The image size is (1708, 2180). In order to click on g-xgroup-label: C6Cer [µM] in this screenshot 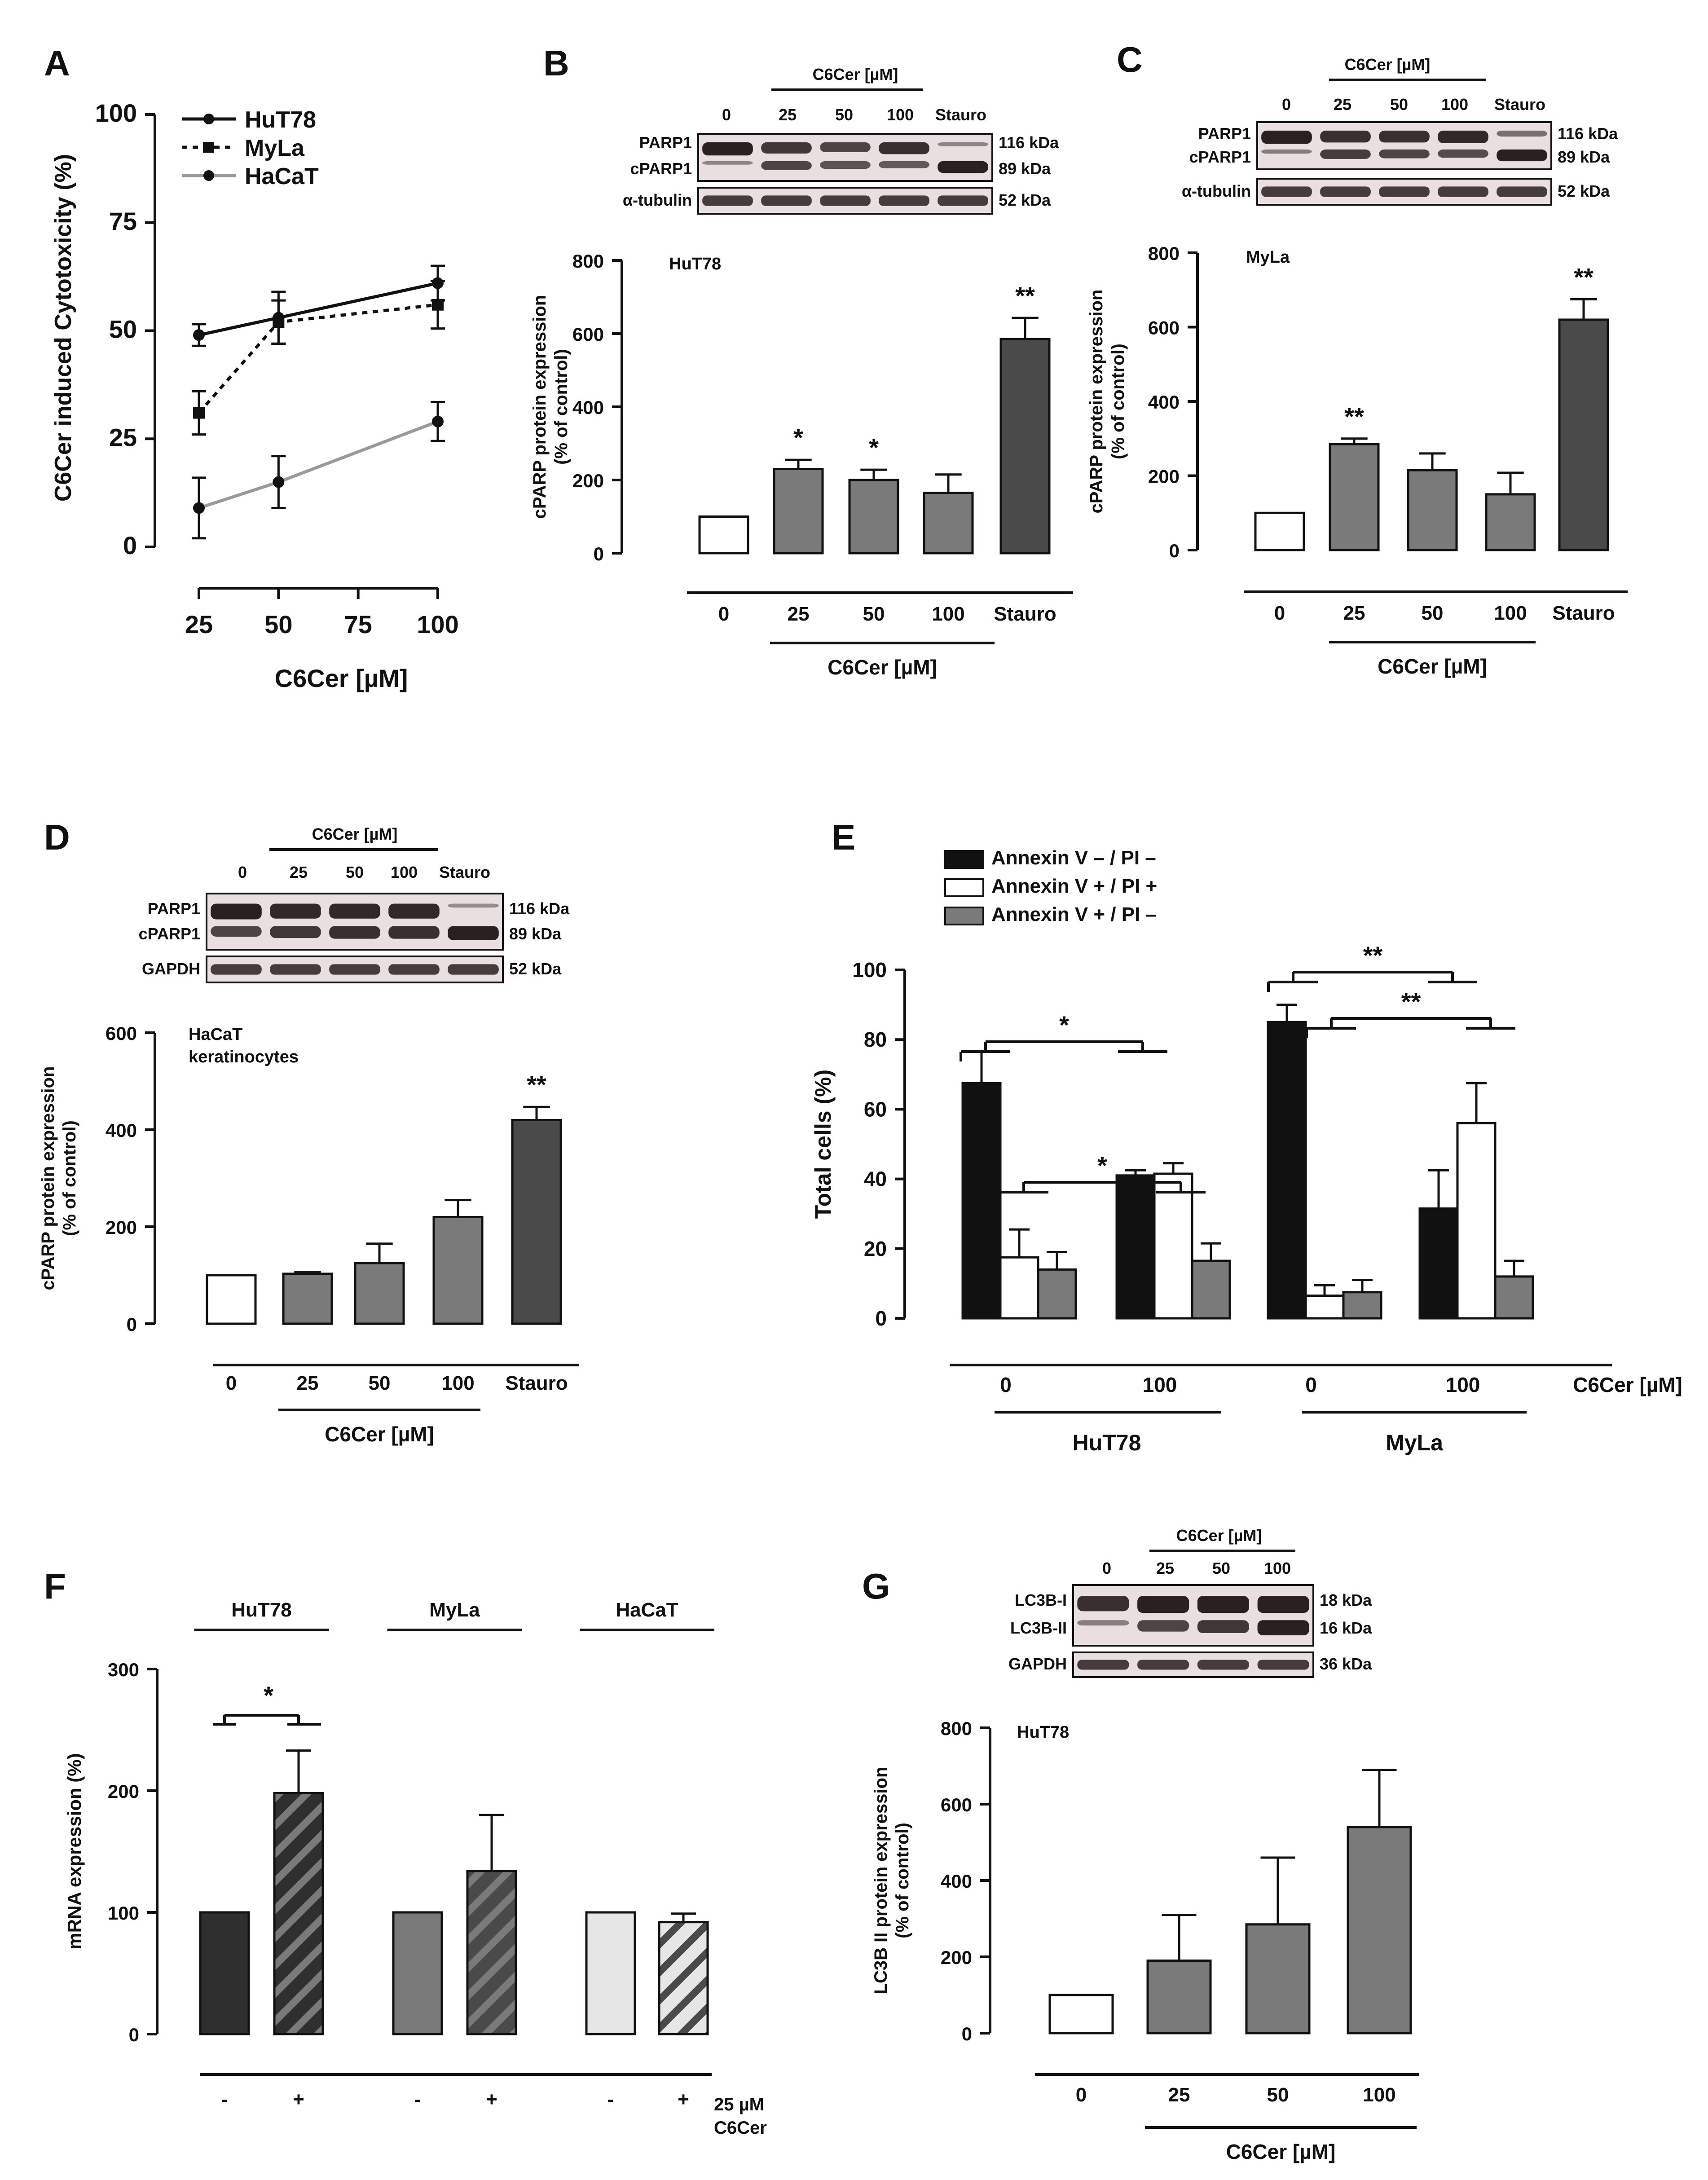, I will do `click(1281, 2151)`.